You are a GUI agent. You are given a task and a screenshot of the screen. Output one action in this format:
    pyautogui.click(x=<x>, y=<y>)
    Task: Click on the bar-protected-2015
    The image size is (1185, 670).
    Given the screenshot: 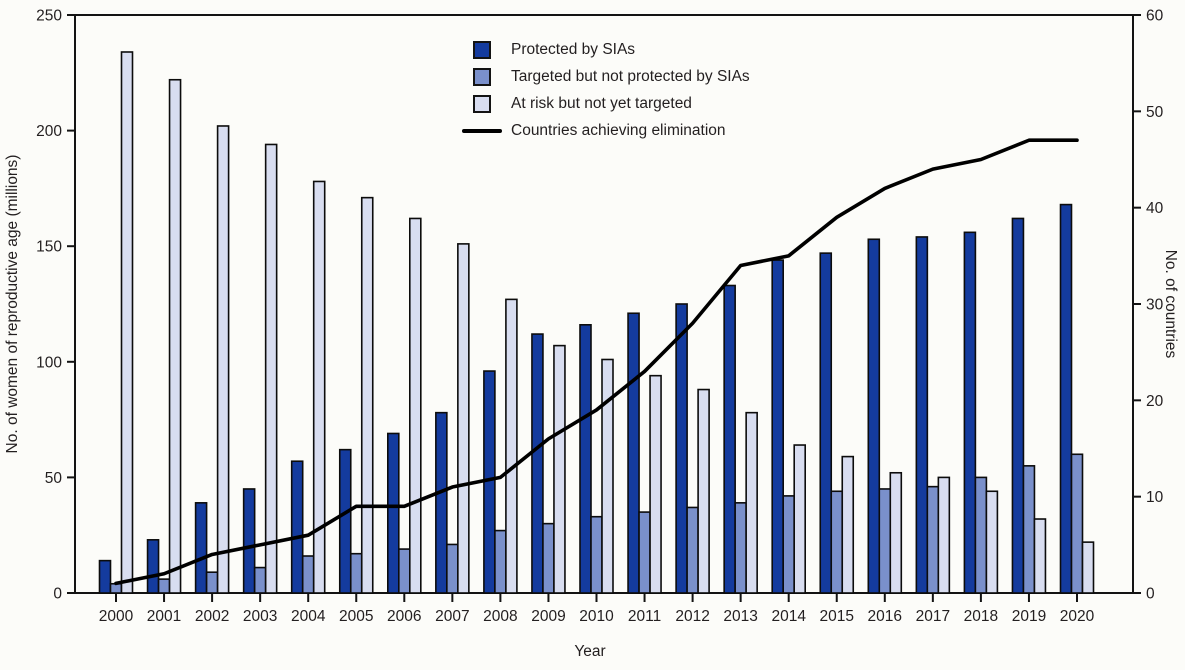 What is the action you would take?
    pyautogui.click(x=826, y=423)
    